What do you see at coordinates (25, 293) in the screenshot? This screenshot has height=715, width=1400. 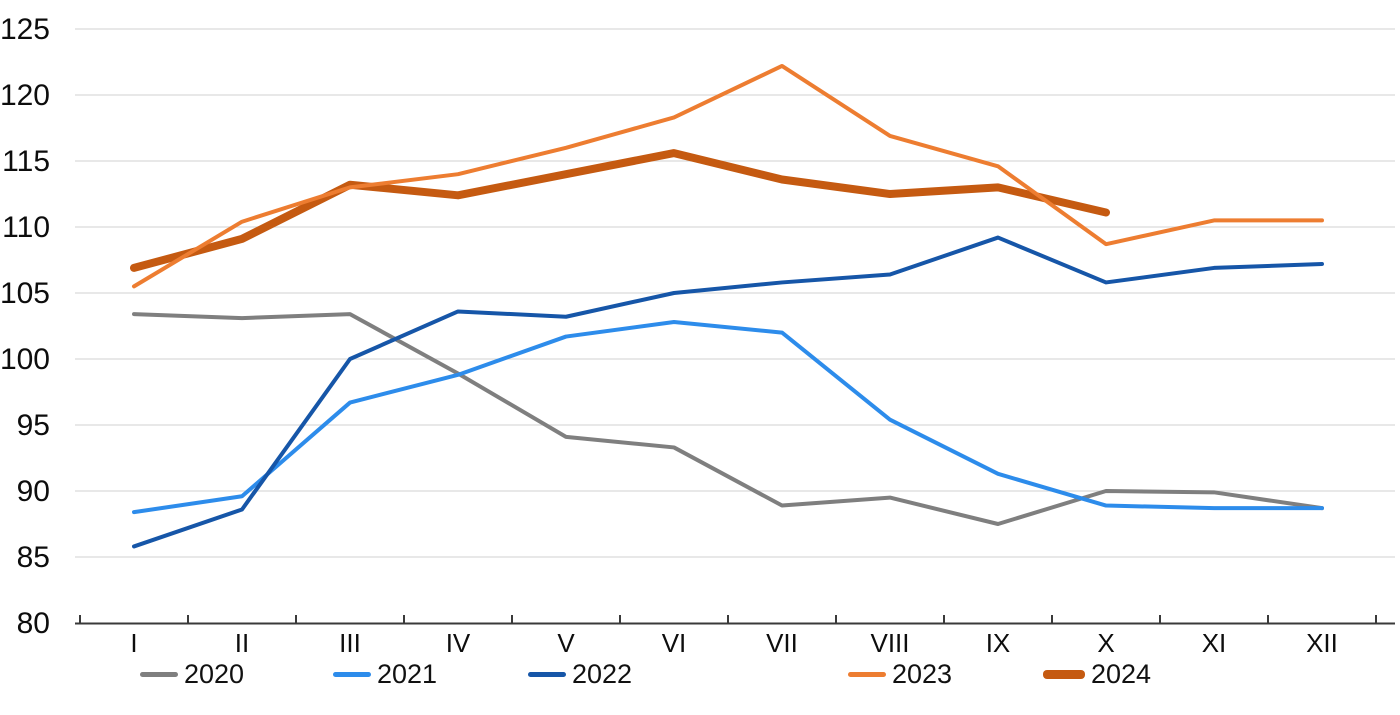 I see `y-axis-tick-label: 105` at bounding box center [25, 293].